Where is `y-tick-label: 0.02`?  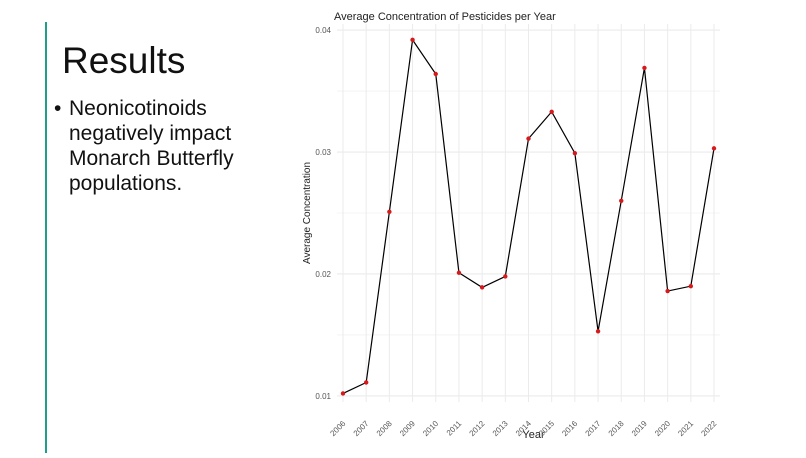 y-tick-label: 0.02 is located at coordinates (323, 274).